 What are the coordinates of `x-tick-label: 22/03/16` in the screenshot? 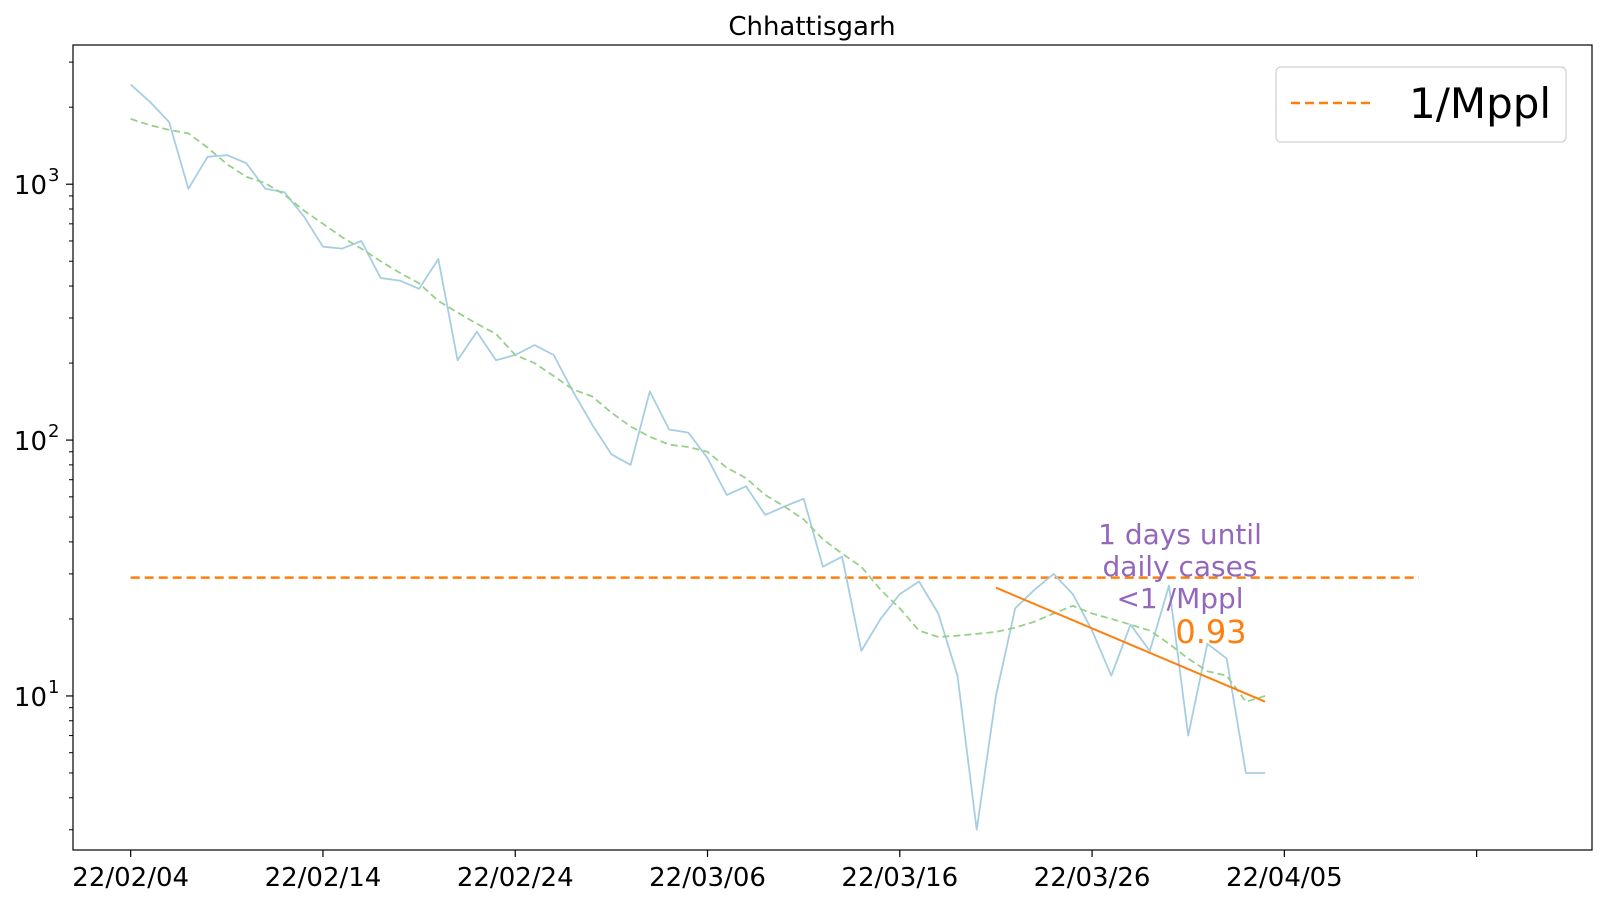 It's located at (899, 878).